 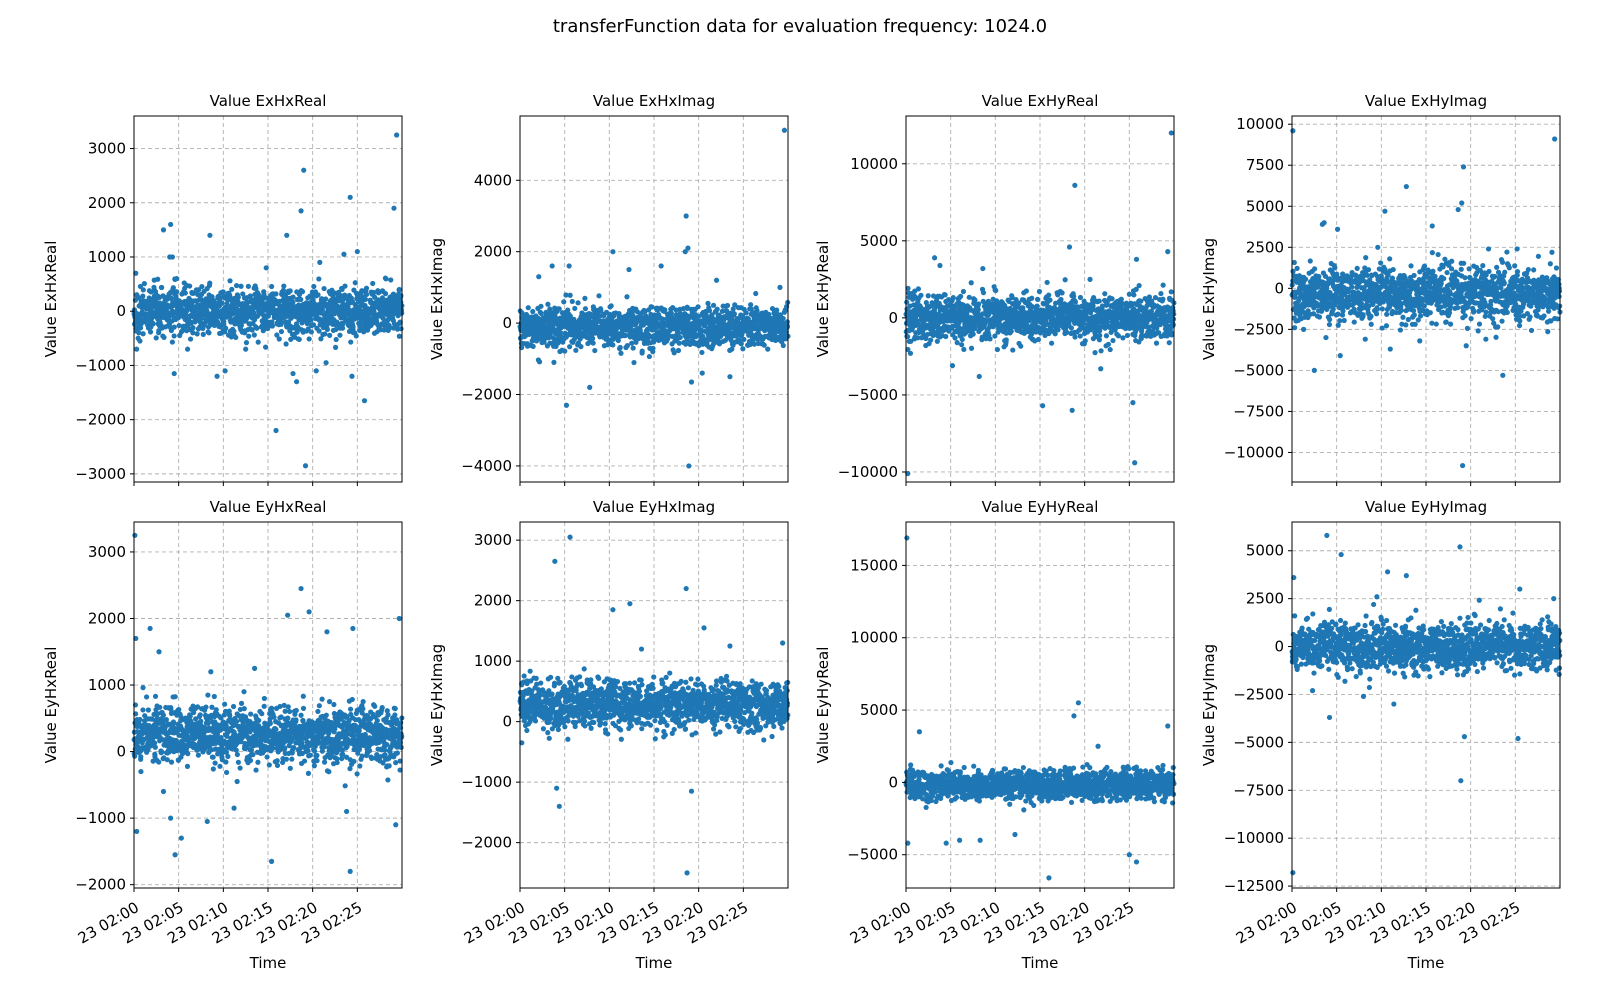 What do you see at coordinates (493, 180) in the screenshot?
I see `y-tick-label: 4000` at bounding box center [493, 180].